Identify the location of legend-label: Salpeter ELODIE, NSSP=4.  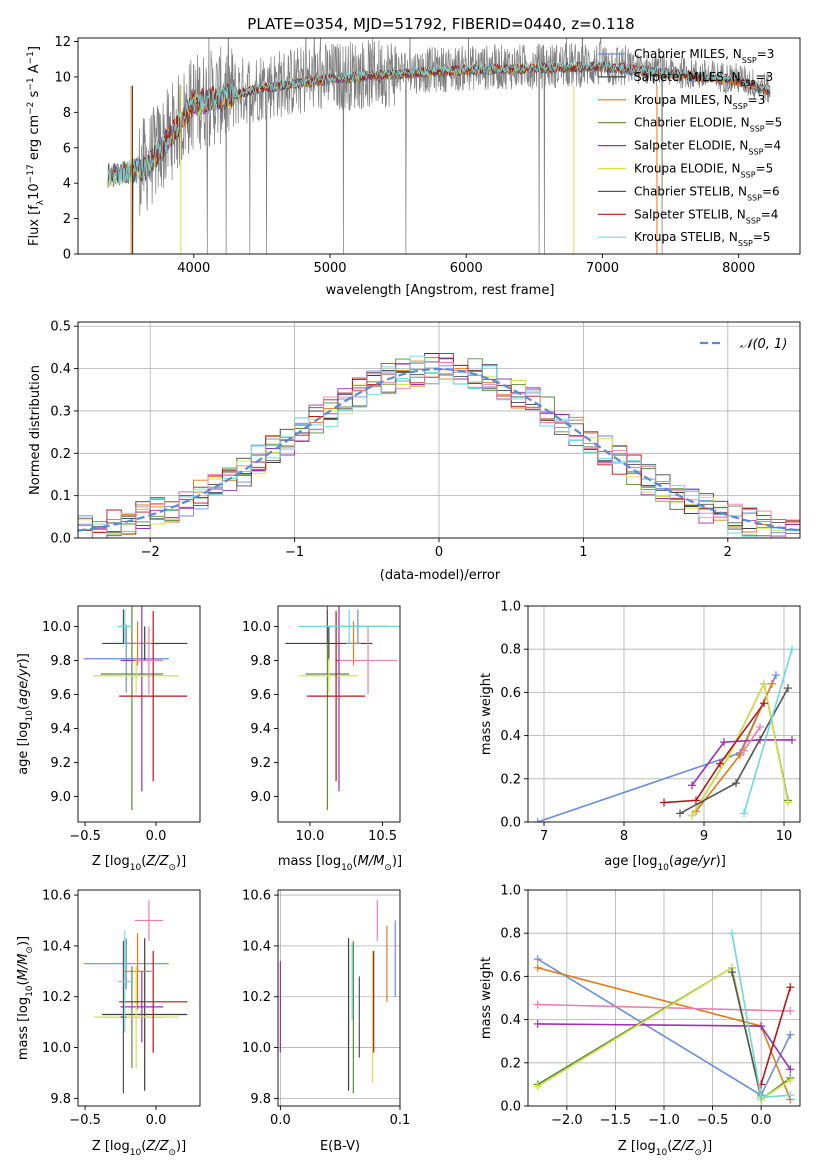
(707, 148).